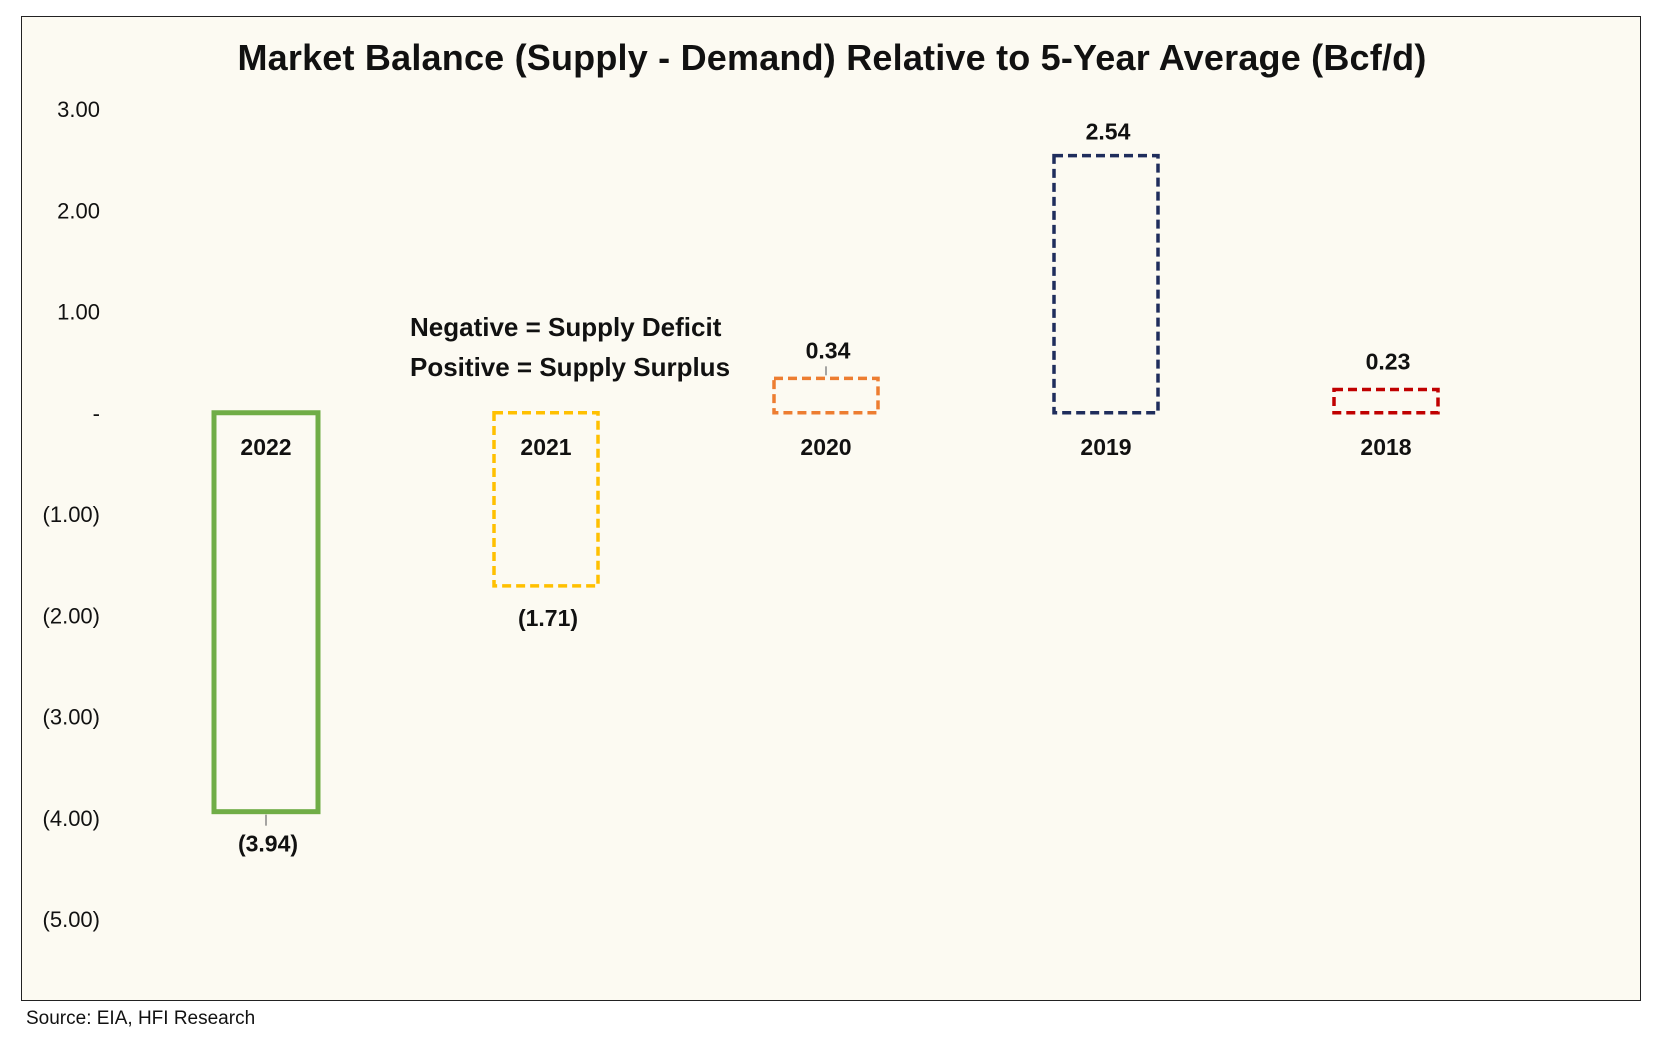  Describe the element at coordinates (78, 312) in the screenshot. I see `y-tick-label: 1.00` at that location.